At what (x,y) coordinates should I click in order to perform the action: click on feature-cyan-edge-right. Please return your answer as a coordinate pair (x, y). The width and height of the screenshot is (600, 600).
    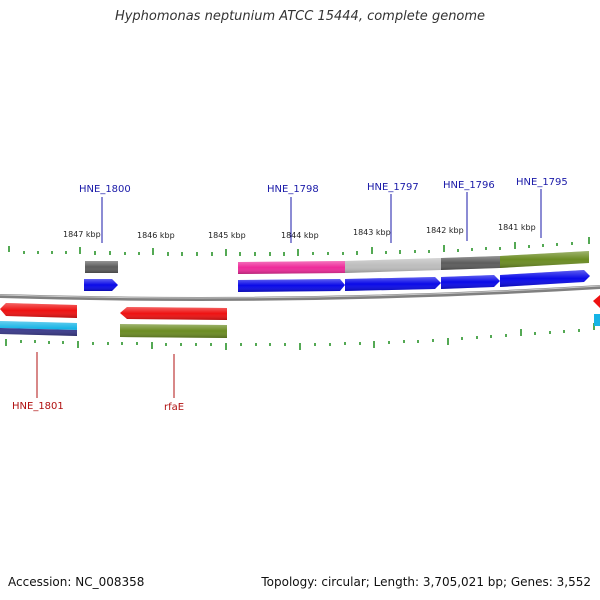
    Looking at the image, I should click on (597, 320).